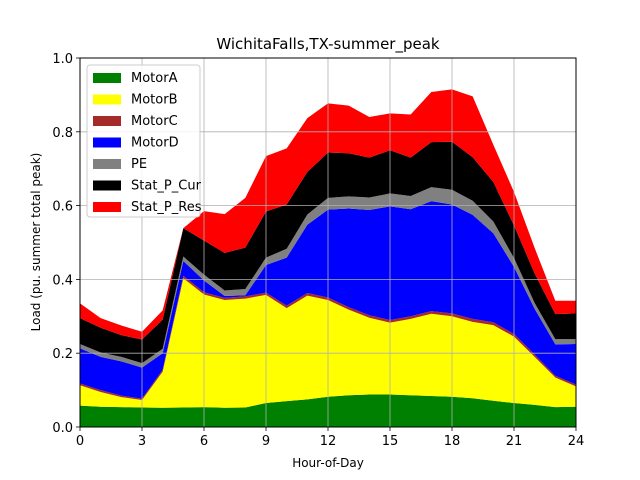  What do you see at coordinates (514, 441) in the screenshot?
I see `x-tick-label: 21` at bounding box center [514, 441].